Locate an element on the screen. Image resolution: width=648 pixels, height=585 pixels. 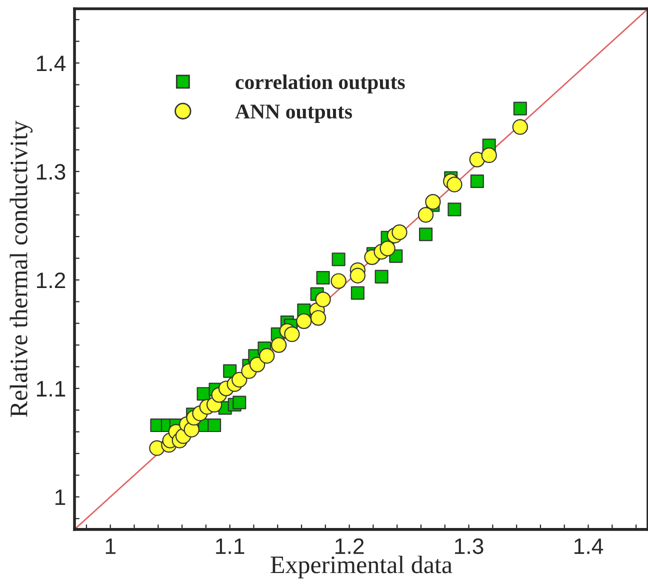
y-axis-title: Relative thermal conductivity is located at coordinates (21, 268).